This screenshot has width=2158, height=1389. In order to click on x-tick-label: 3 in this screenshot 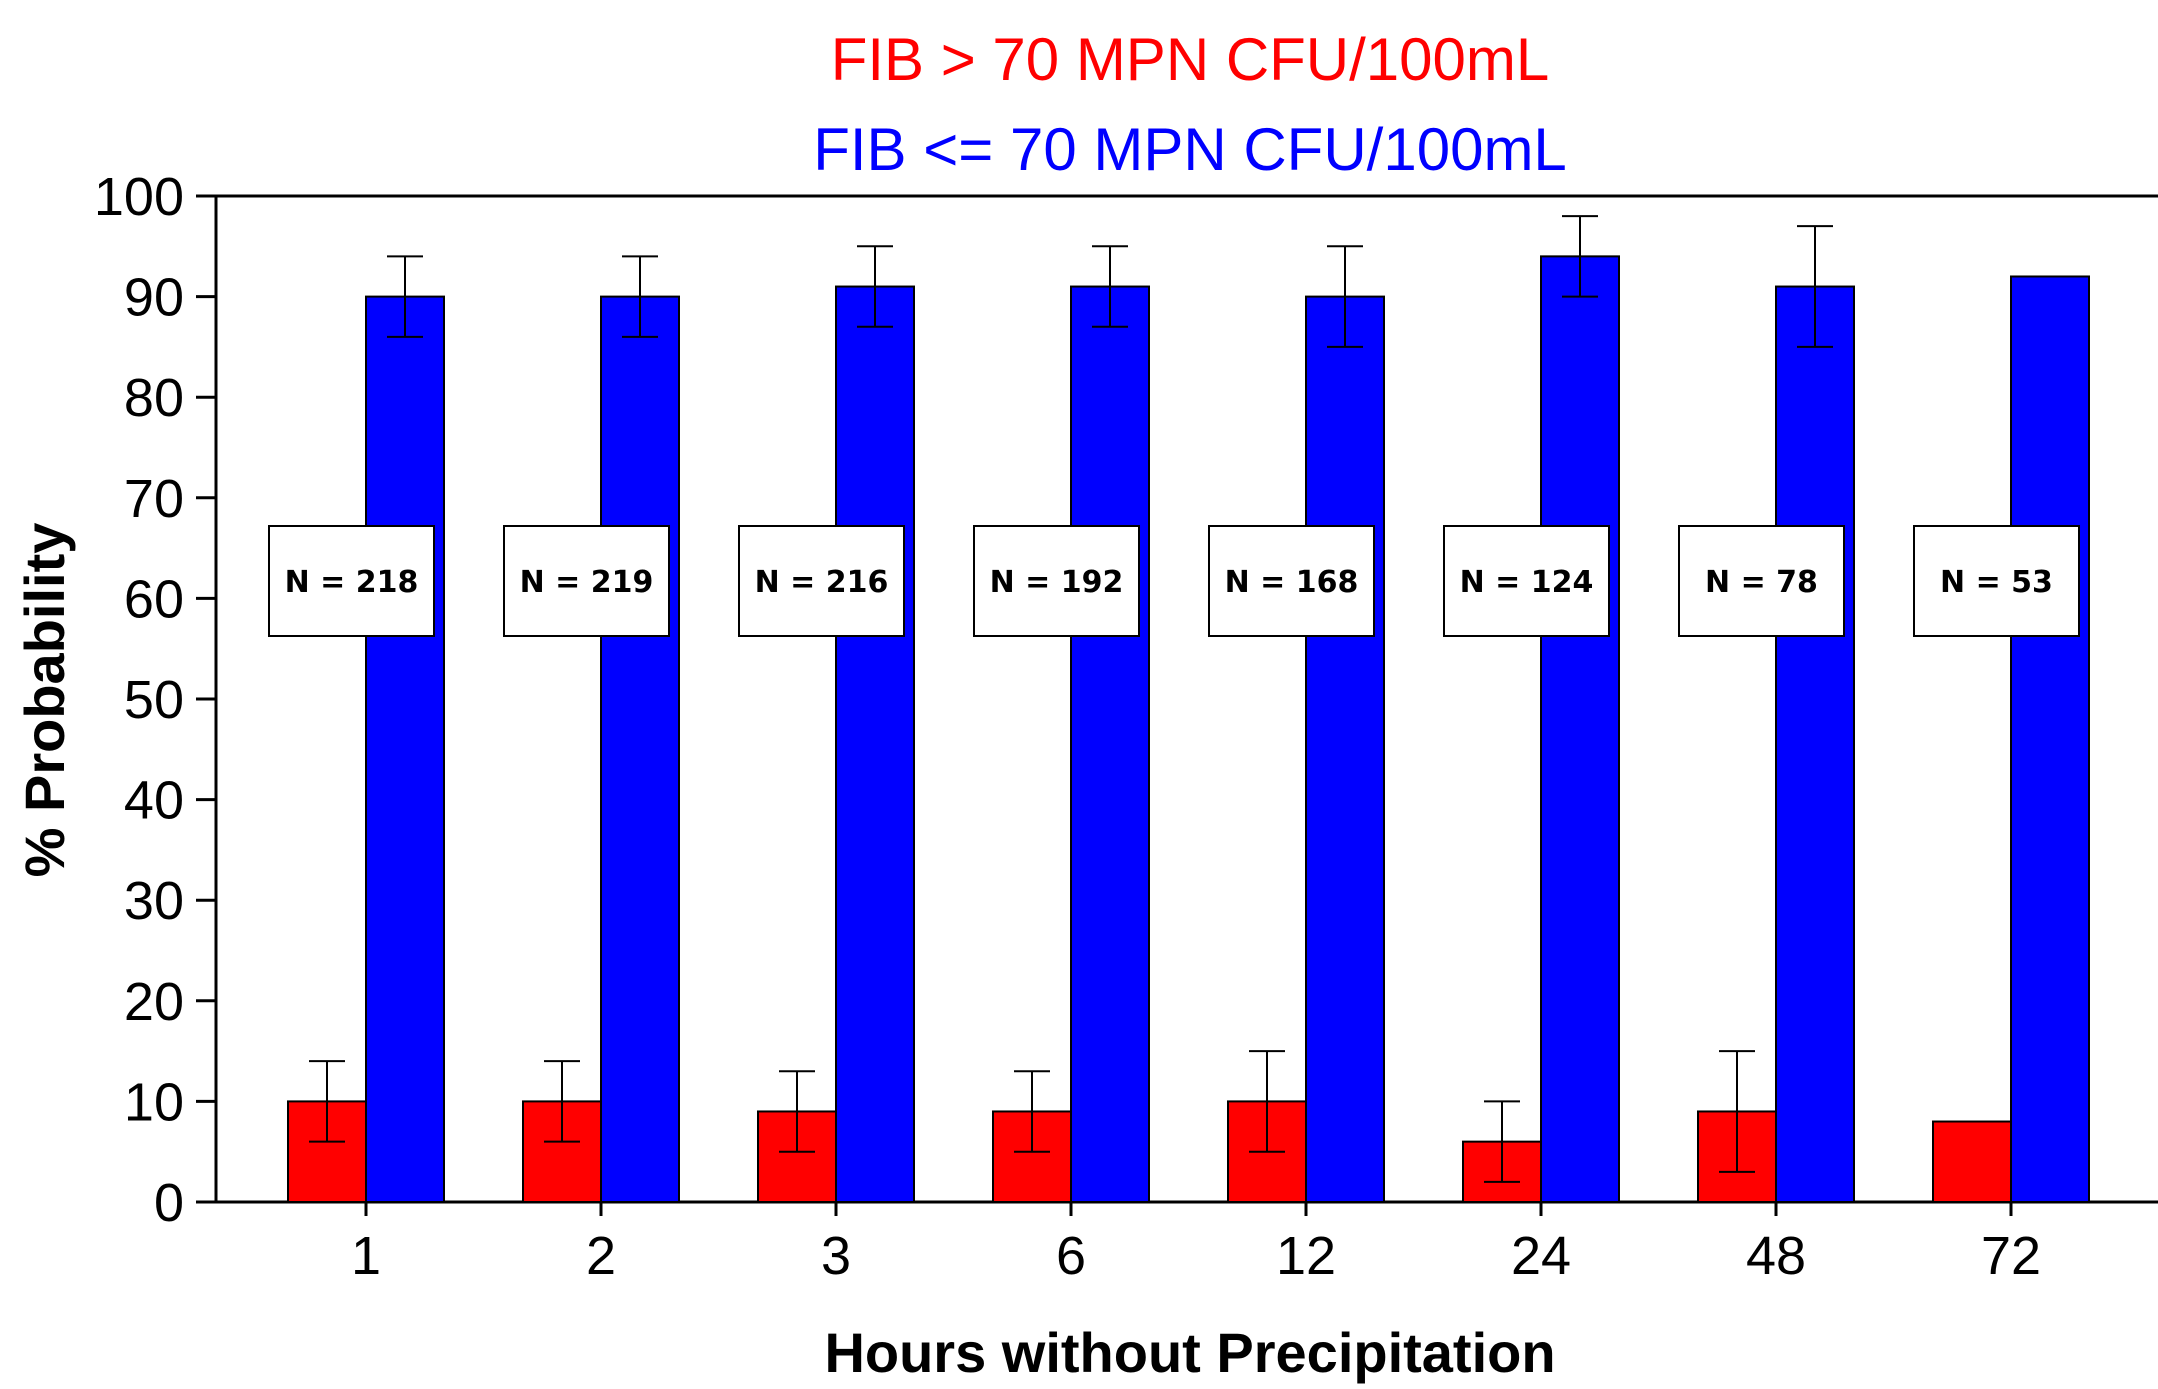, I will do `click(836, 1256)`.